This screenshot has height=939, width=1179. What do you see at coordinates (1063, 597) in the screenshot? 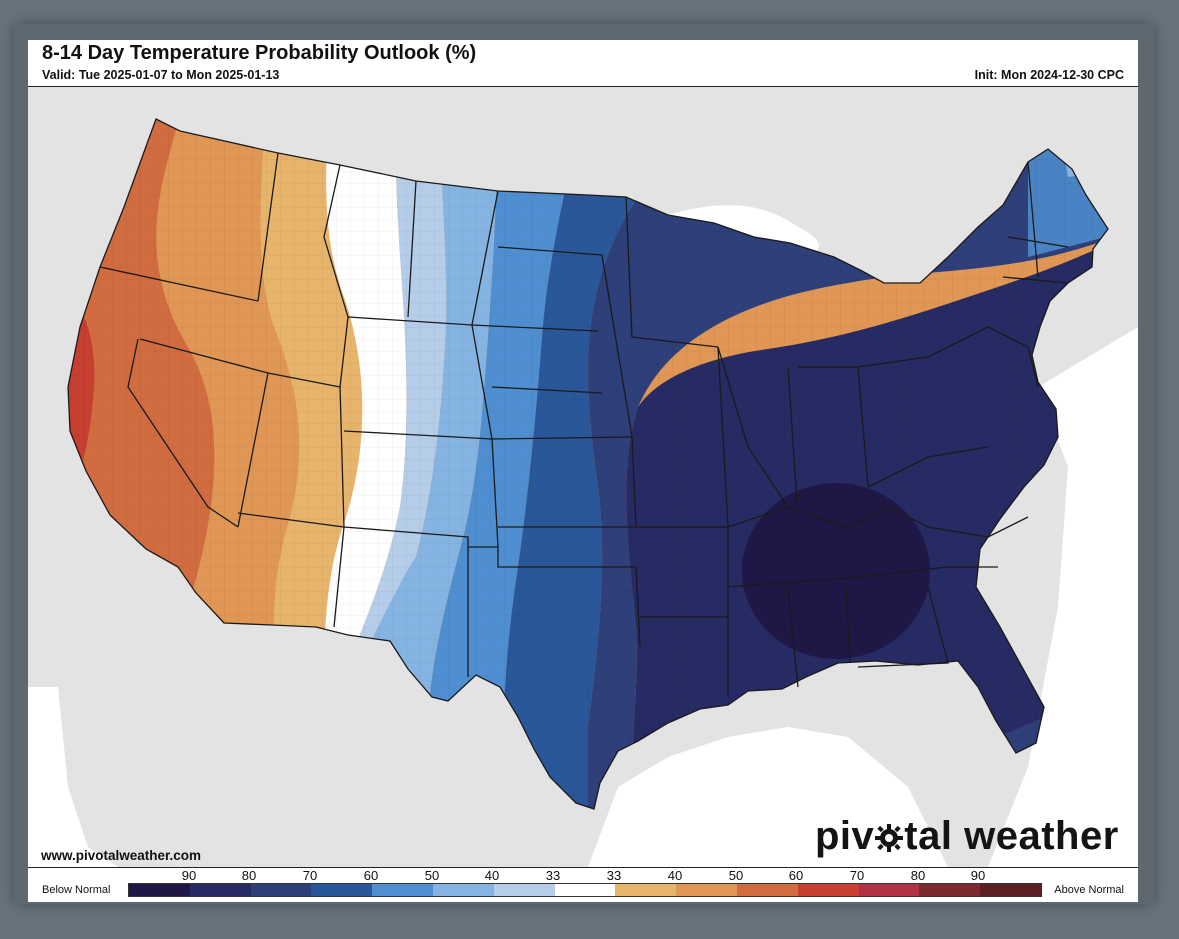
I see `atlantic-ocean` at bounding box center [1063, 597].